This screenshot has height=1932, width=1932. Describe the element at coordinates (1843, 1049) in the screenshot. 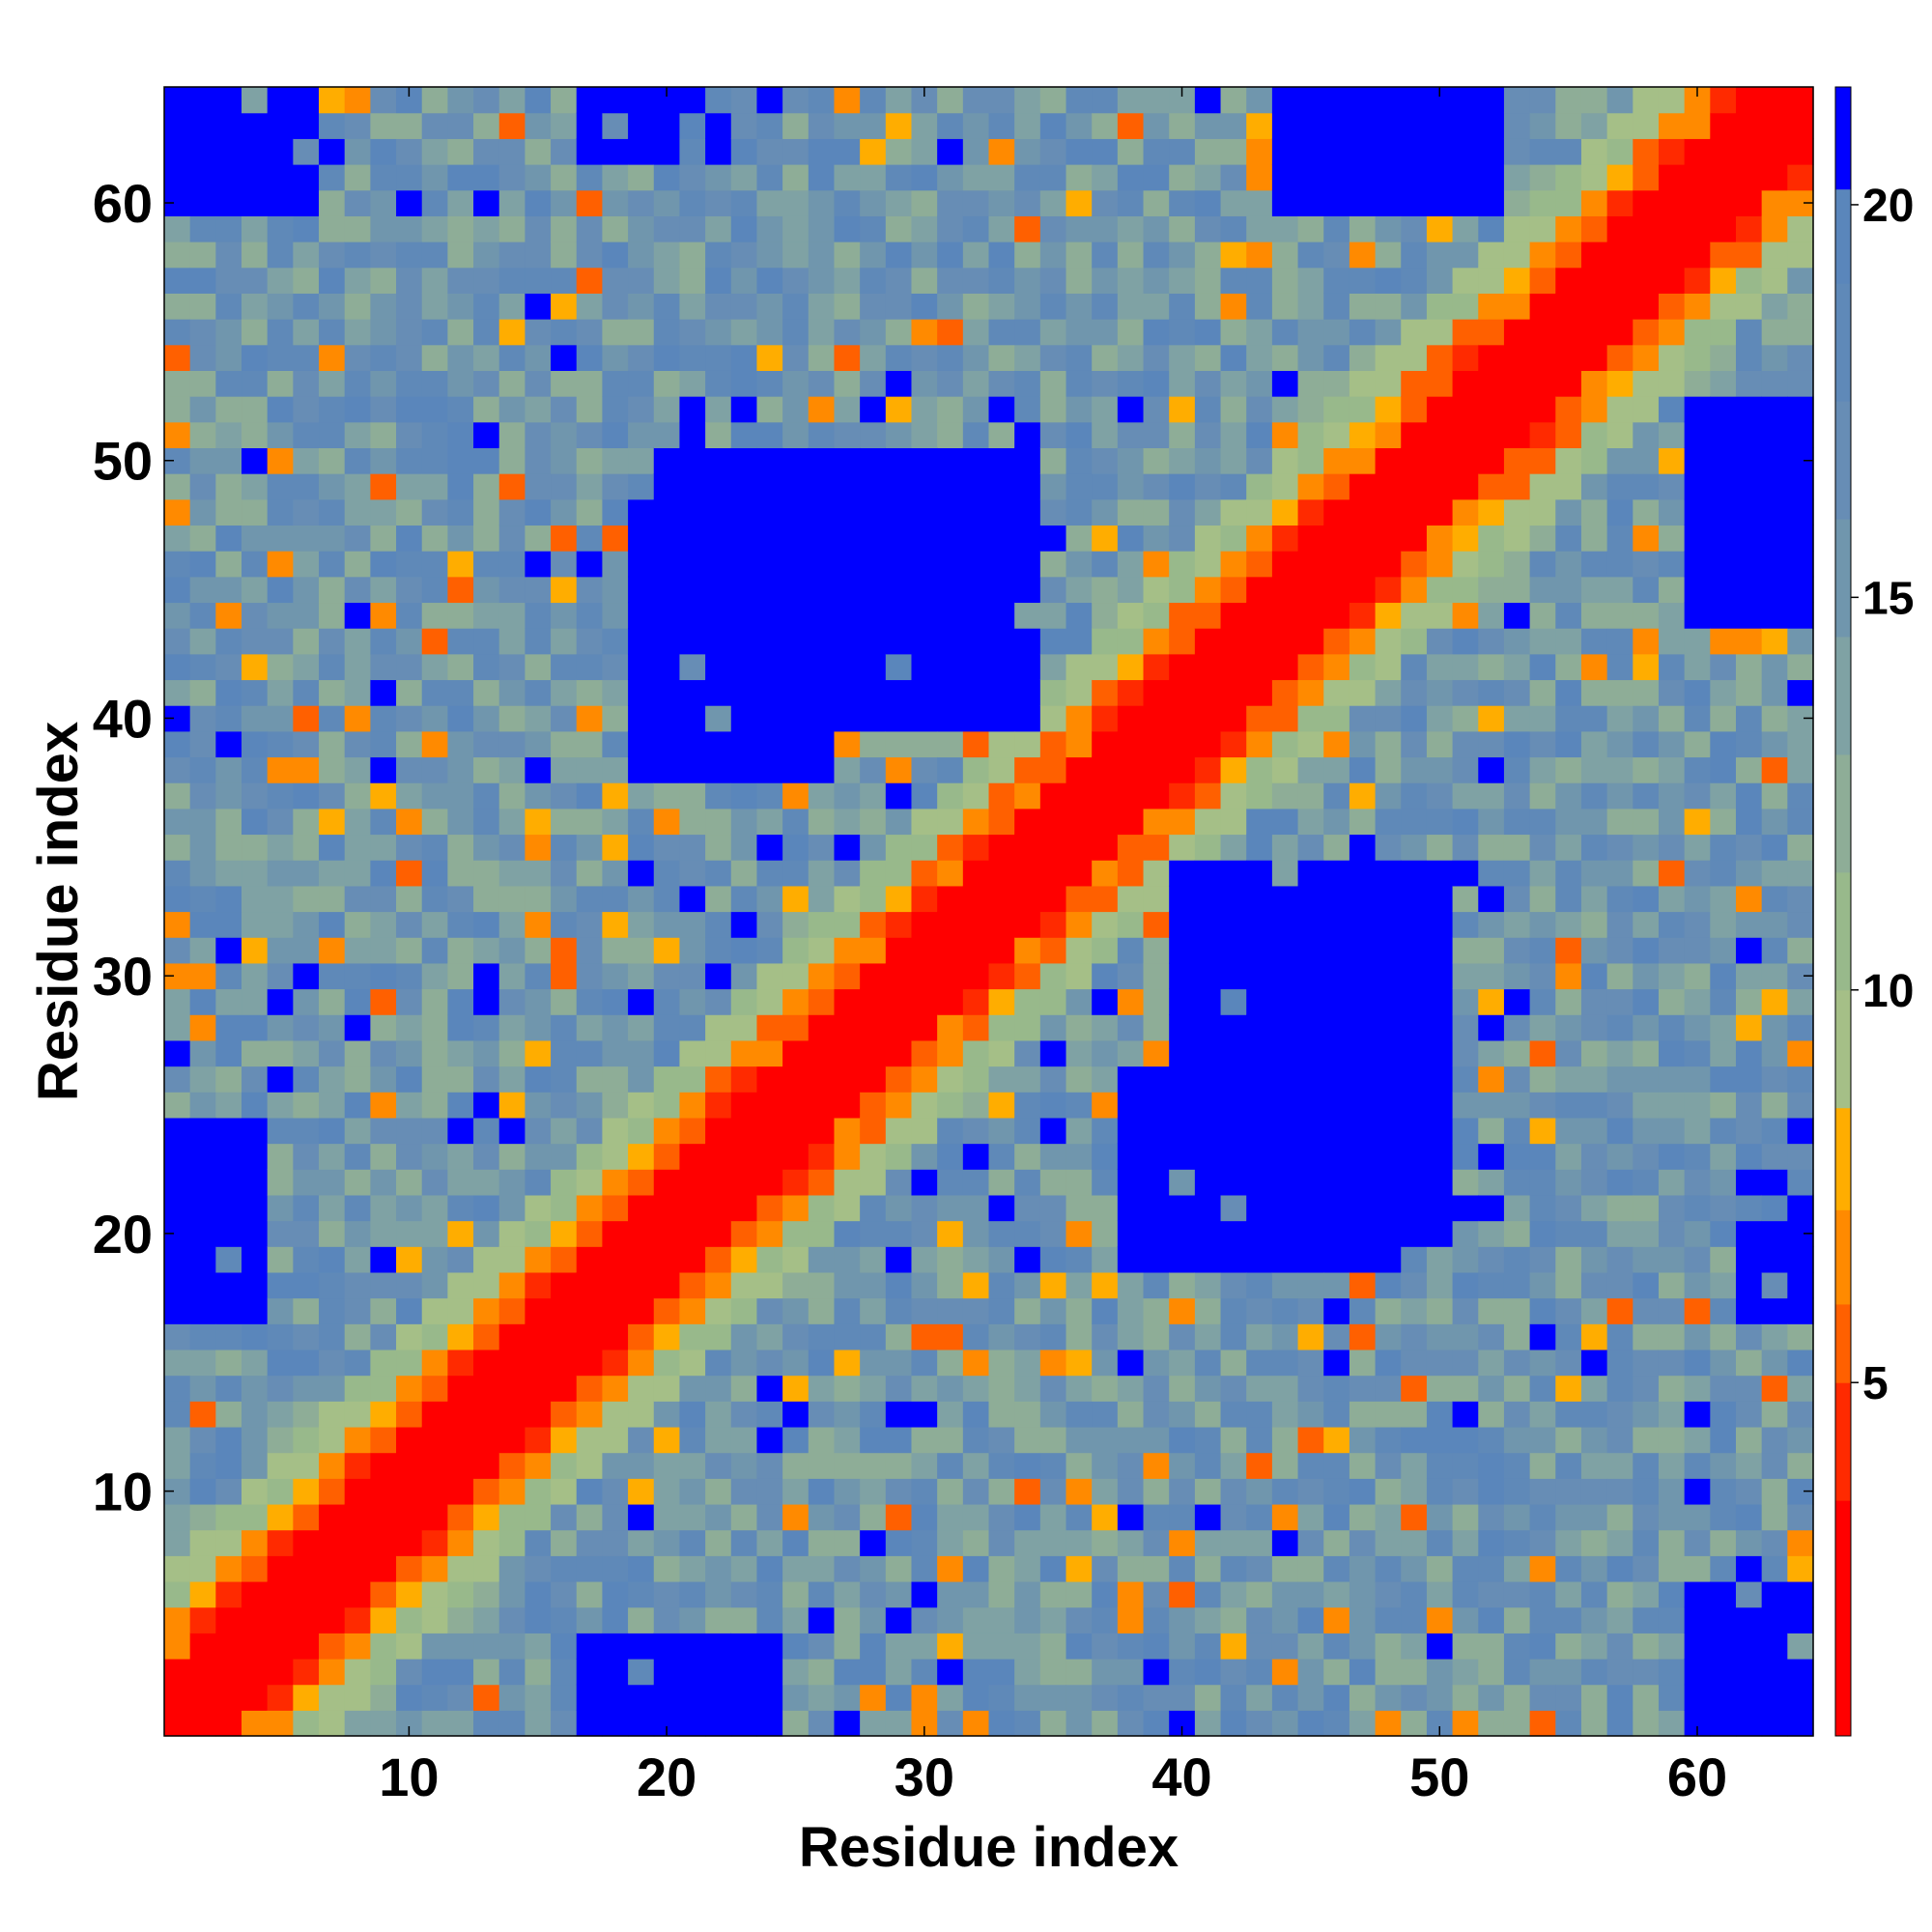

I see `colorbar-segment` at that location.